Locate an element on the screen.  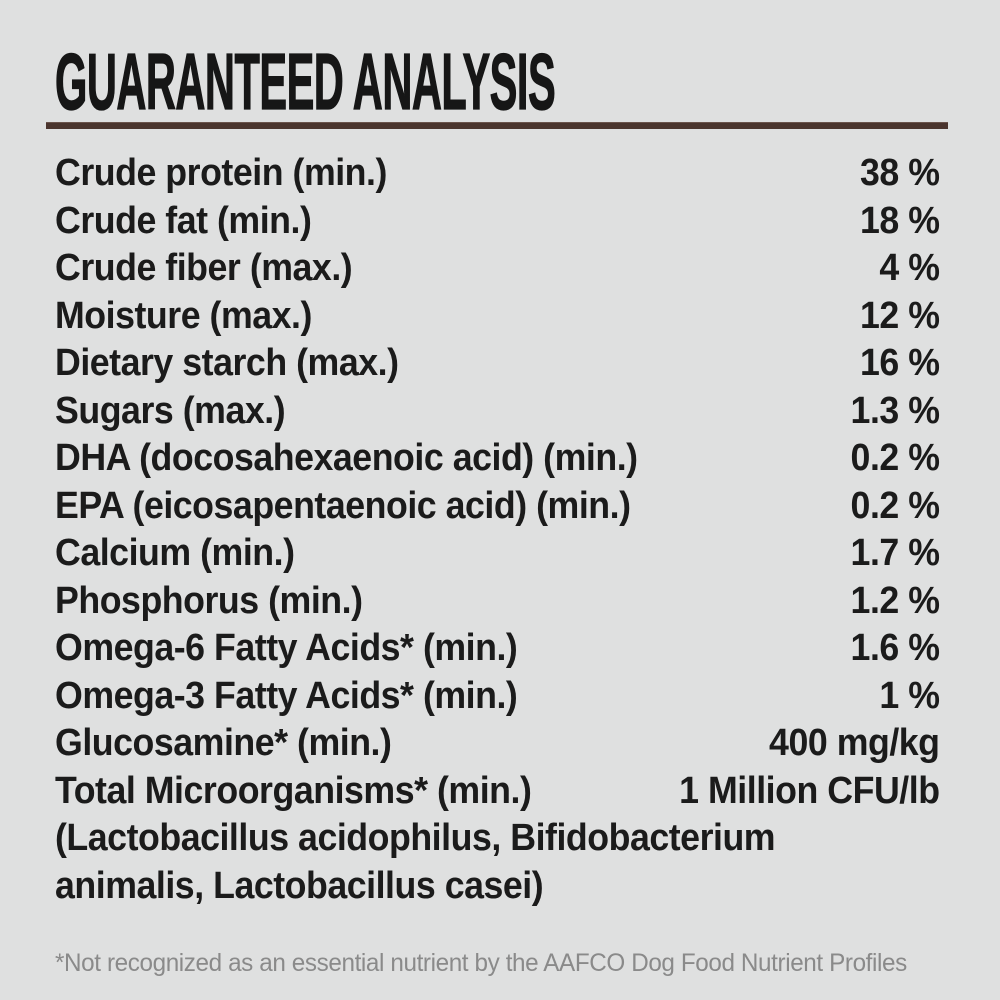
nutrient-value: 16 % is located at coordinates (899, 363).